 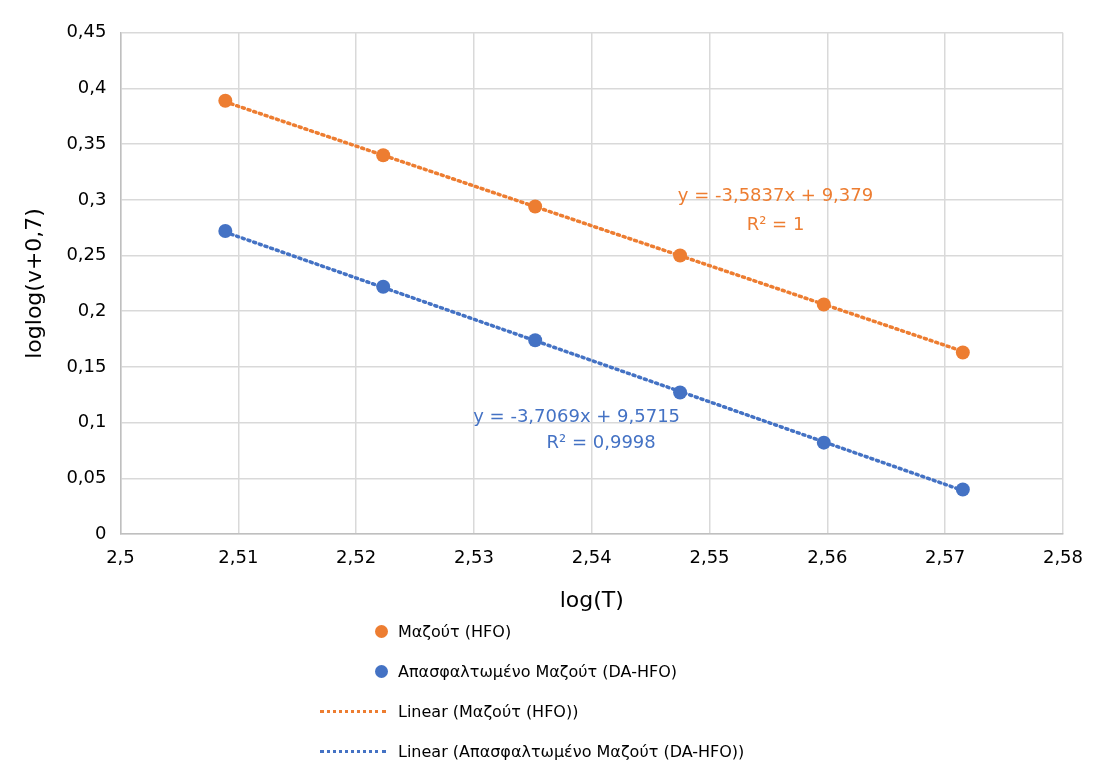 I want to click on legend-label: Απασφαλτωμένο Μαζούτ (DA-HFO), so click(x=538, y=671).